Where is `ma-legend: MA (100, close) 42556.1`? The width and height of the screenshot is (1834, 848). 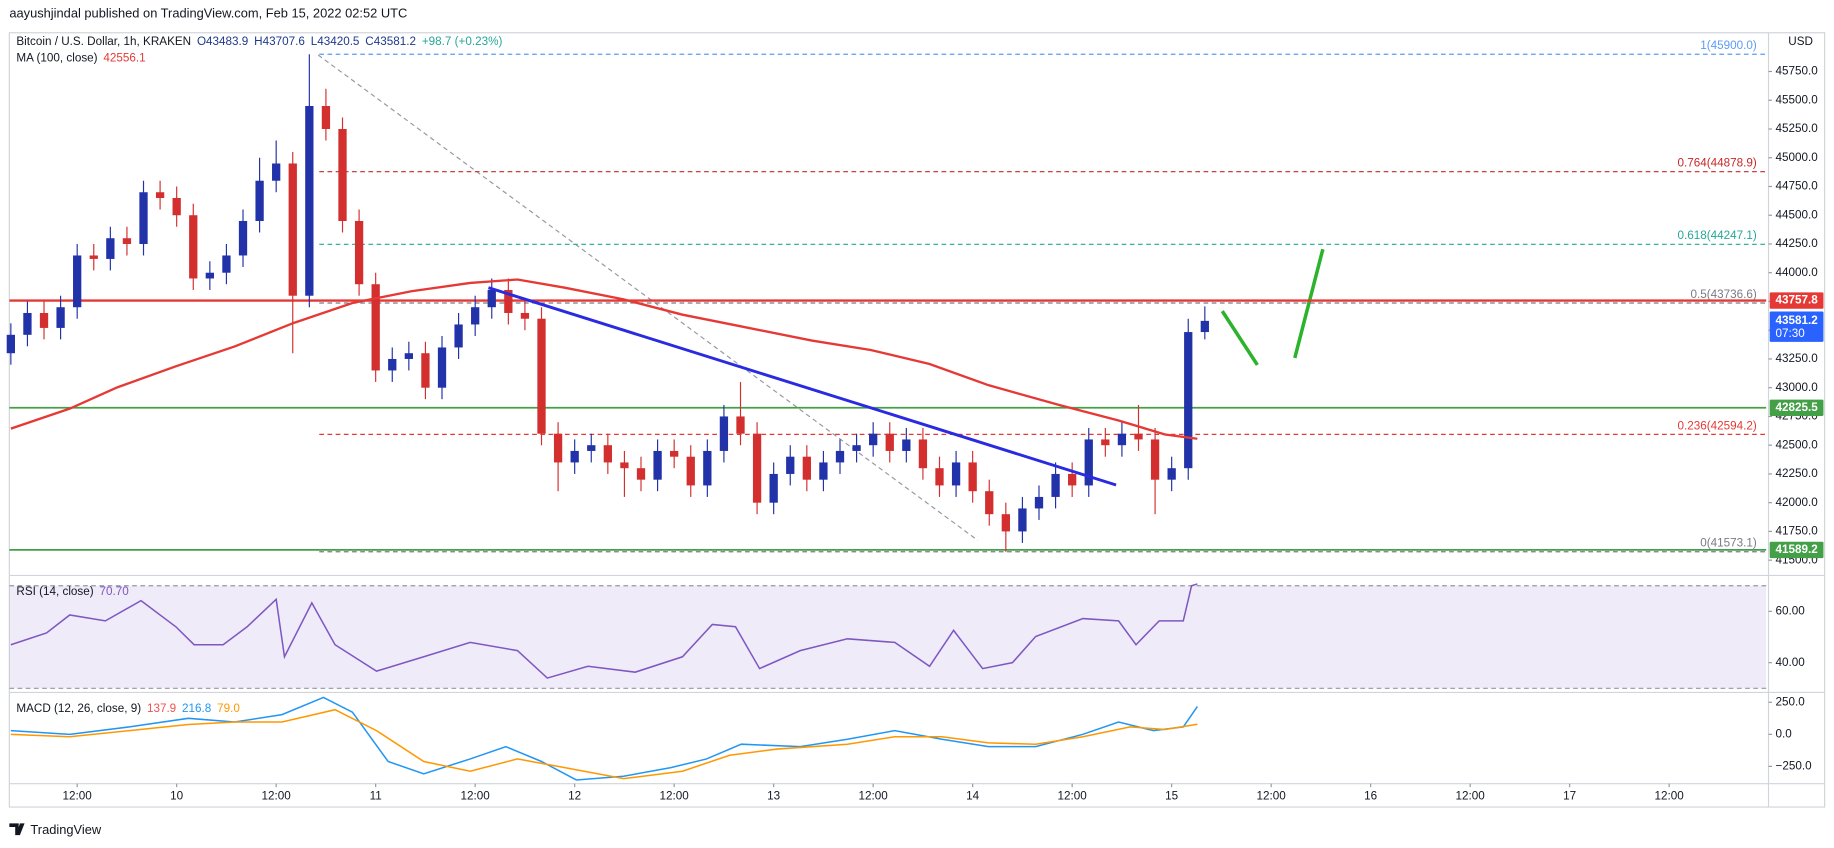
ma-legend: MA (100, close) 42556.1 is located at coordinates (80, 58).